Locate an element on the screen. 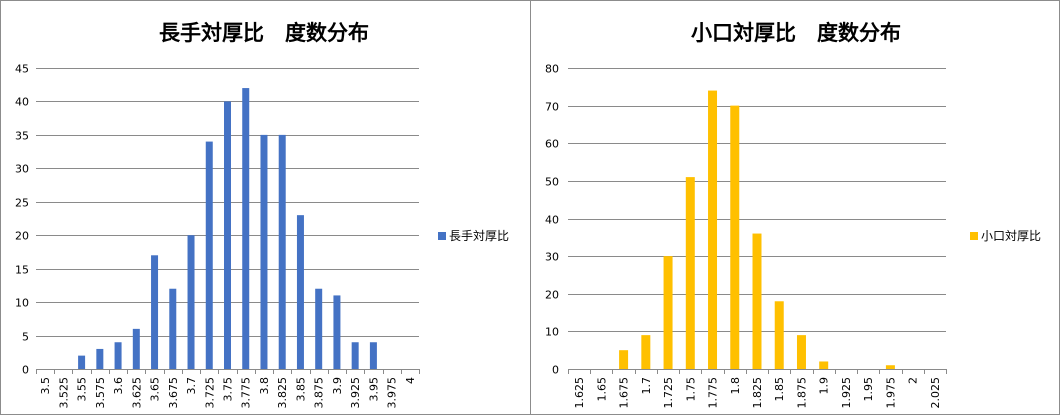  legend: 長手対厚比 is located at coordinates (473, 235).